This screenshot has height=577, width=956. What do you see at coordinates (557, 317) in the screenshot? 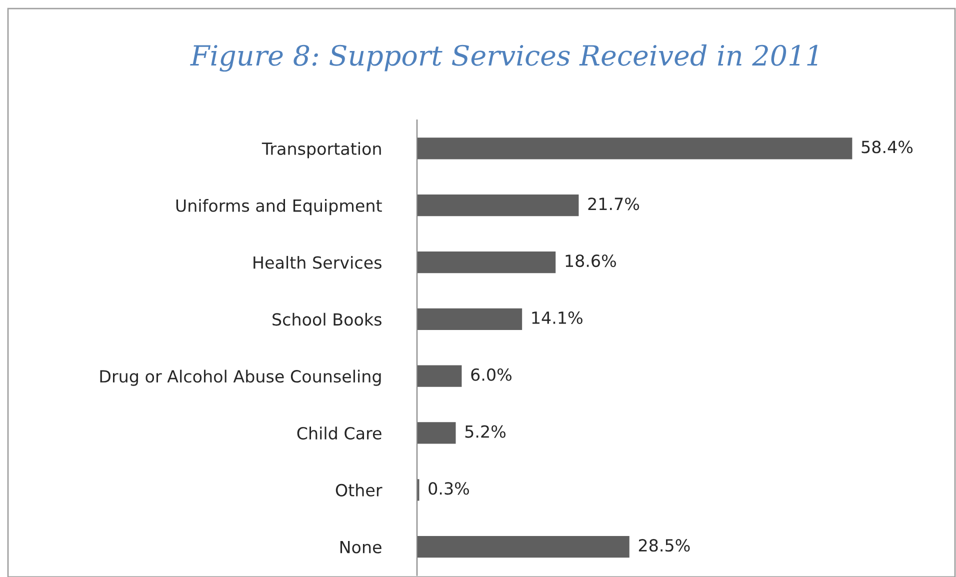
I see `data-label: 14.1%` at bounding box center [557, 317].